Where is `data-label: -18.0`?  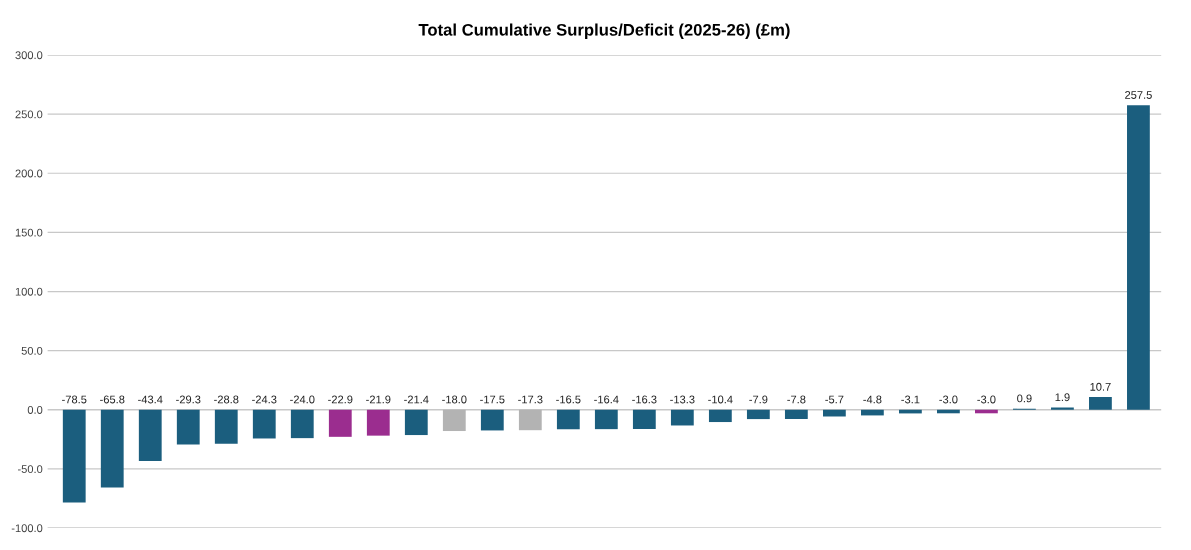
data-label: -18.0 is located at coordinates (454, 399).